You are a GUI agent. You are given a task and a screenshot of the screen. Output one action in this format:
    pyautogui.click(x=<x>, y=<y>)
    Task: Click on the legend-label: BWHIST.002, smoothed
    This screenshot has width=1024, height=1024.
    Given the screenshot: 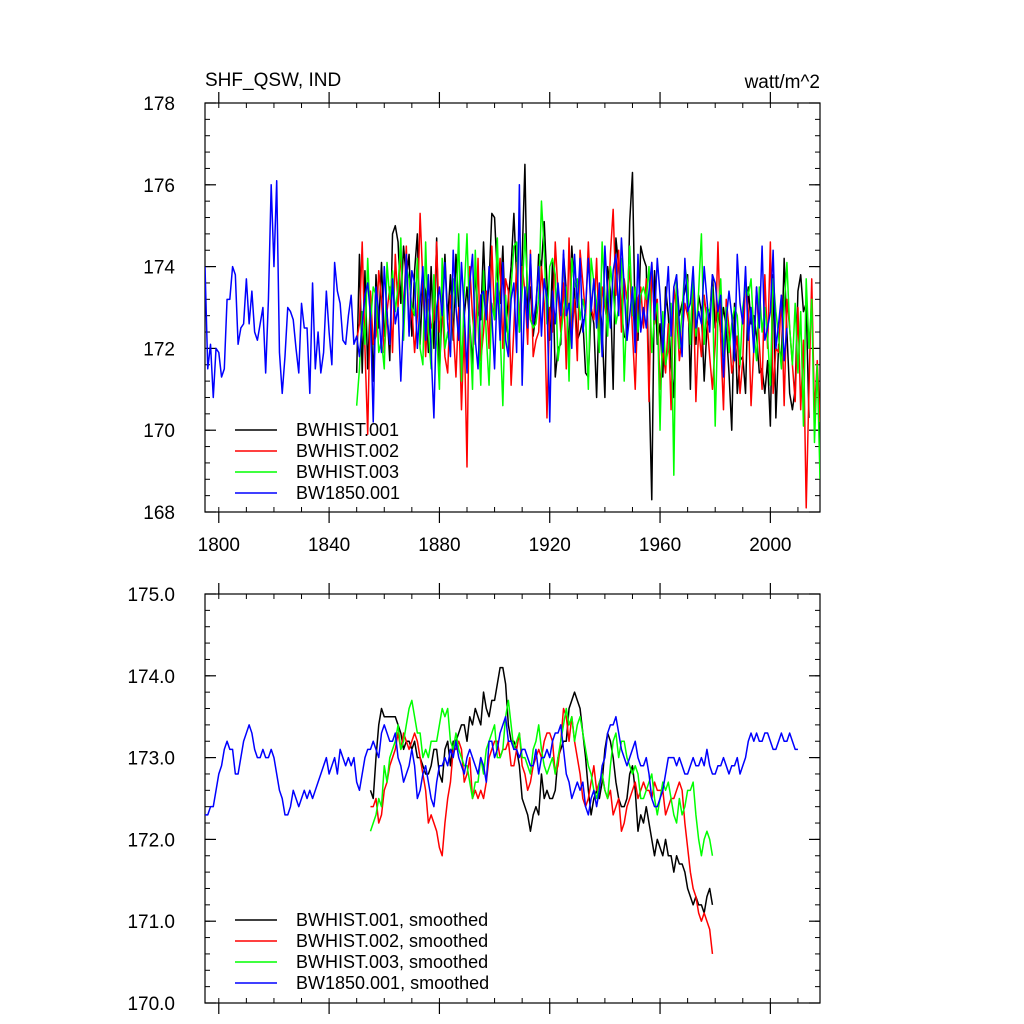 What is the action you would take?
    pyautogui.click(x=392, y=941)
    